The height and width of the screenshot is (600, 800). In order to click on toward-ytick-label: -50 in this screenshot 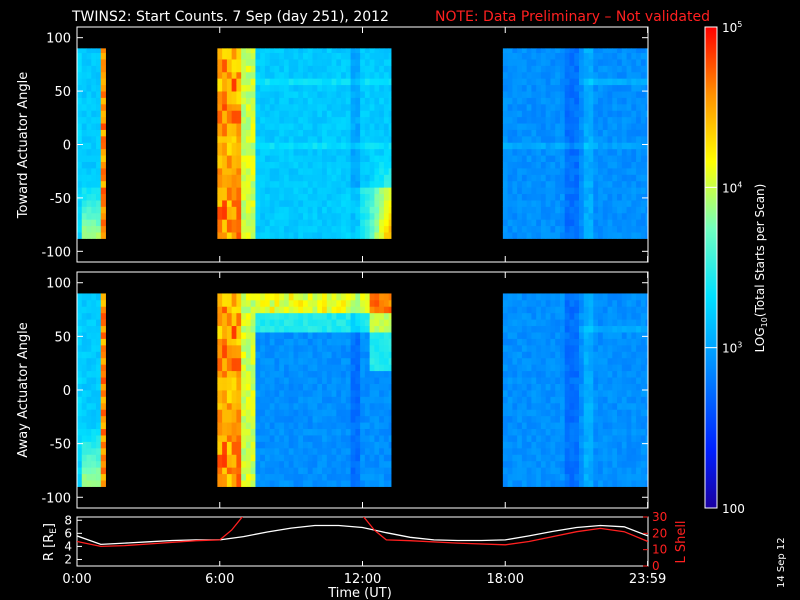, I will do `click(60, 199)`.